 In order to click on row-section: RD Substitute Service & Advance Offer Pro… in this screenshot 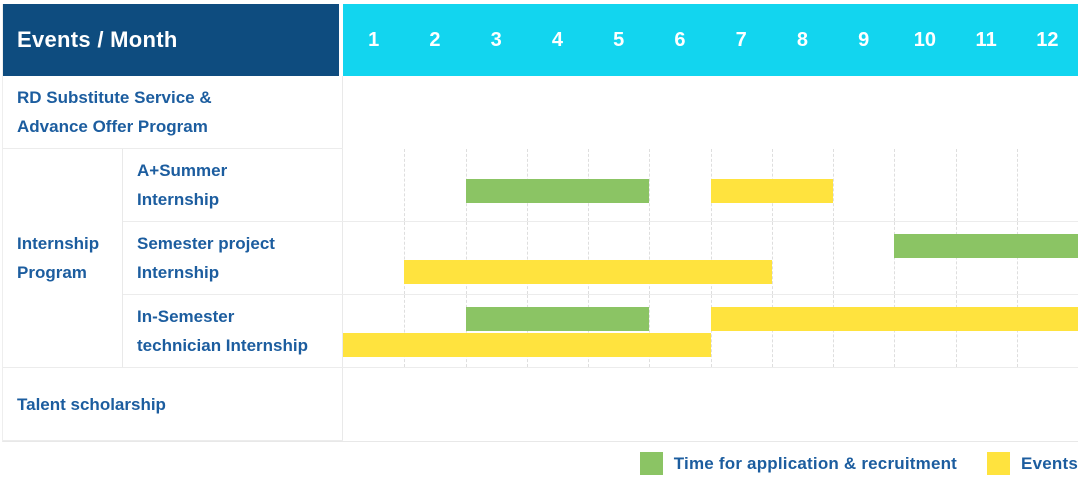, I will do `click(540, 112)`.